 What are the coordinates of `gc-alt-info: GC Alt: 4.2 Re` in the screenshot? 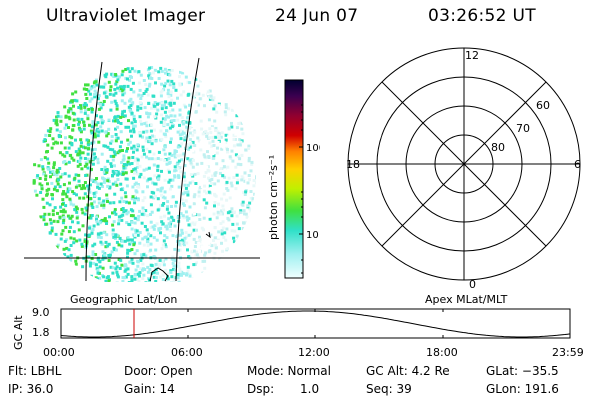 It's located at (408, 371).